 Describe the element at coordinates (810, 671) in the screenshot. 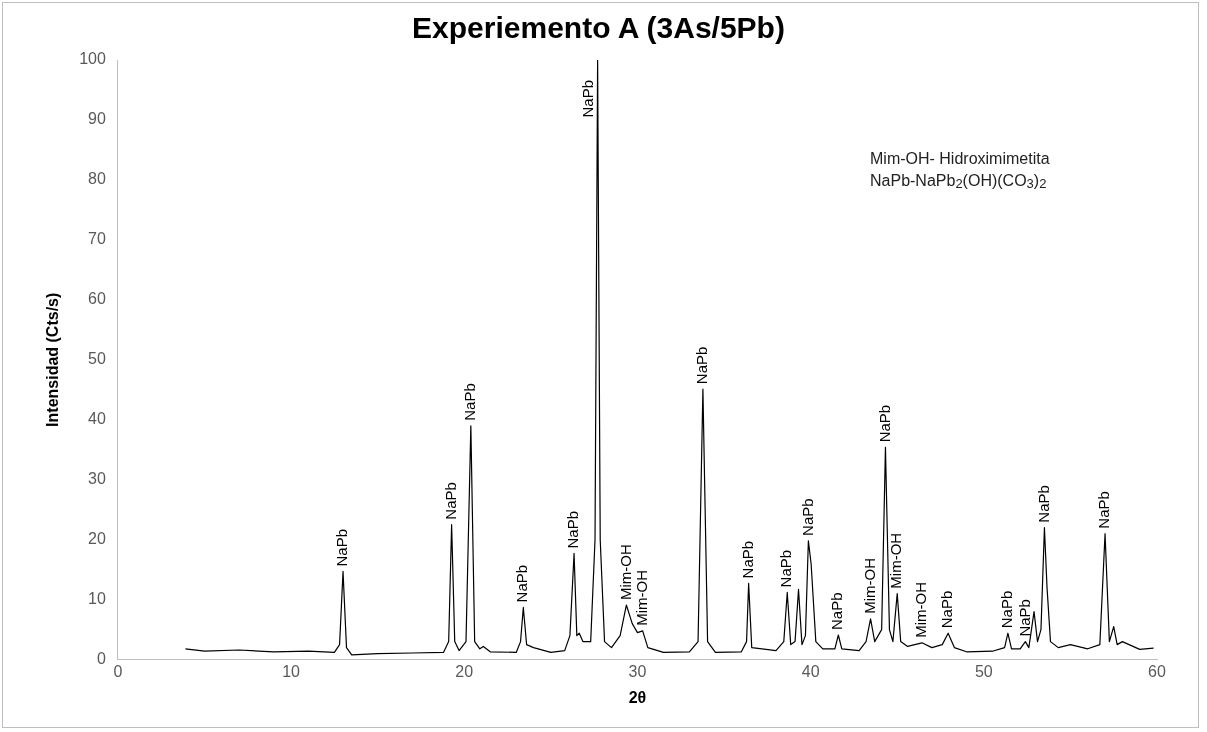

I see `x-tick-label: 40` at that location.